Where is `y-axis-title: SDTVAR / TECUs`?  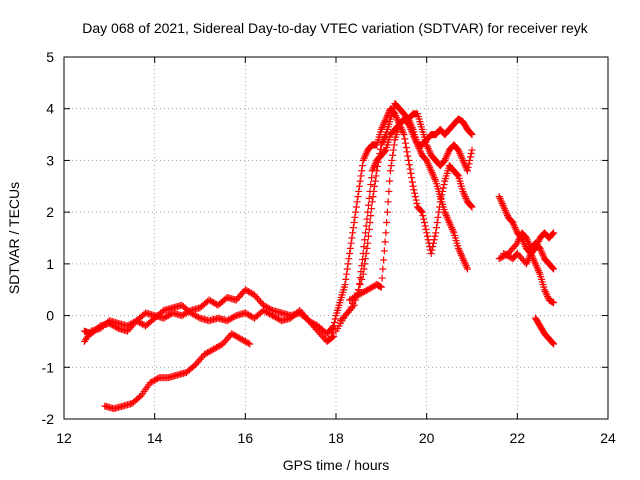
y-axis-title: SDTVAR / TECUs is located at coordinates (14, 238).